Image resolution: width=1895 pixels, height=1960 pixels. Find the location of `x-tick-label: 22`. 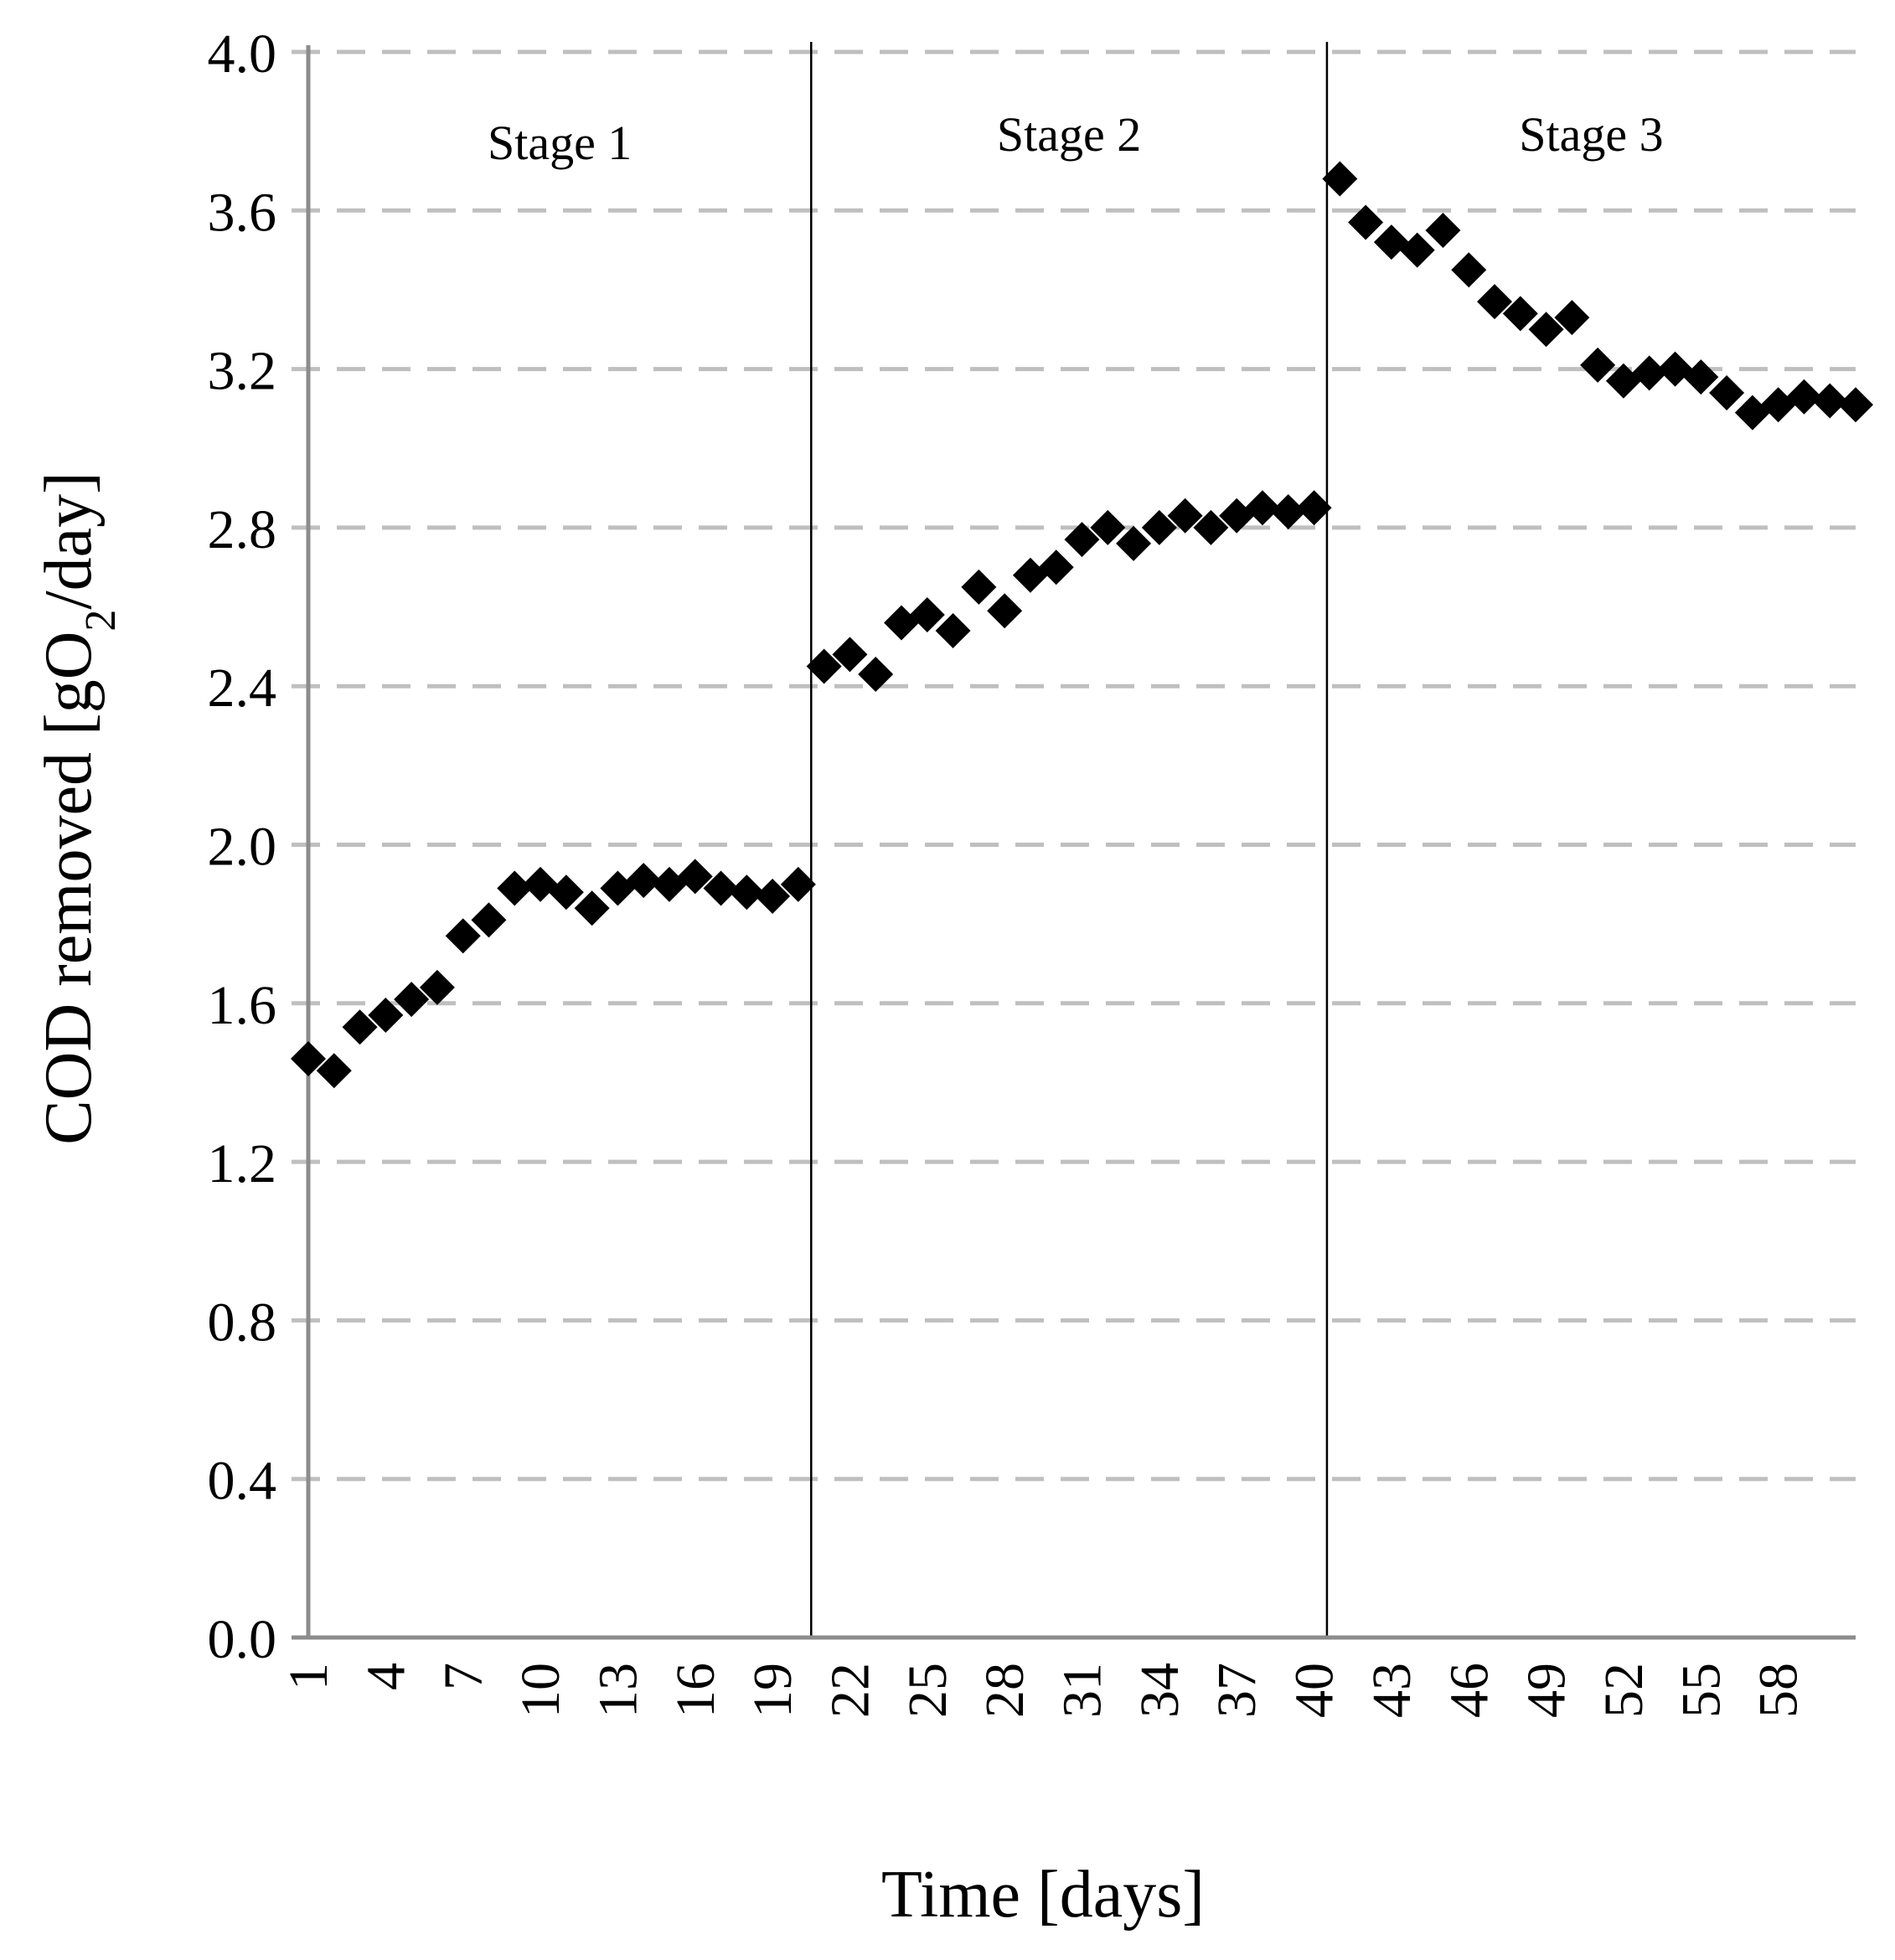

x-tick-label: 22 is located at coordinates (849, 1691).